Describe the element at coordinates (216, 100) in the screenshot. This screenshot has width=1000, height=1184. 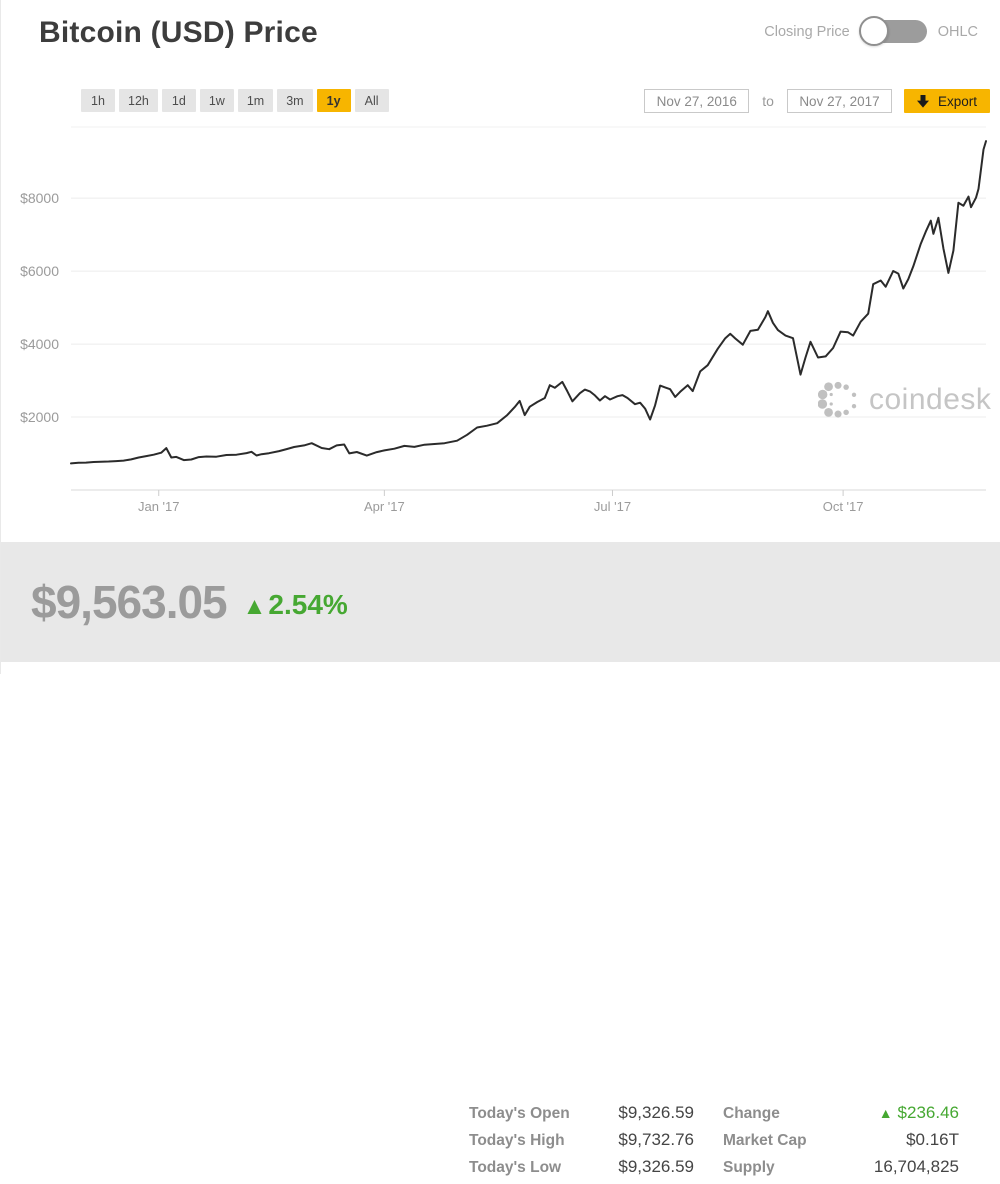
I see `range-button-1w: 1w` at that location.